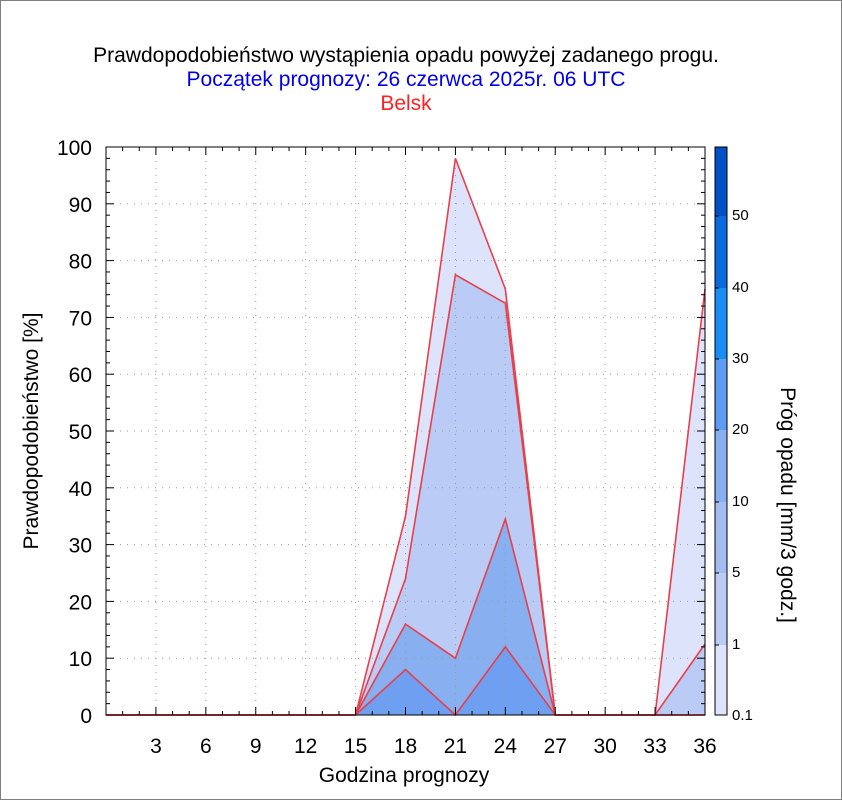 The height and width of the screenshot is (800, 842). Describe the element at coordinates (80, 318) in the screenshot. I see `y-tick-label: 70` at that location.